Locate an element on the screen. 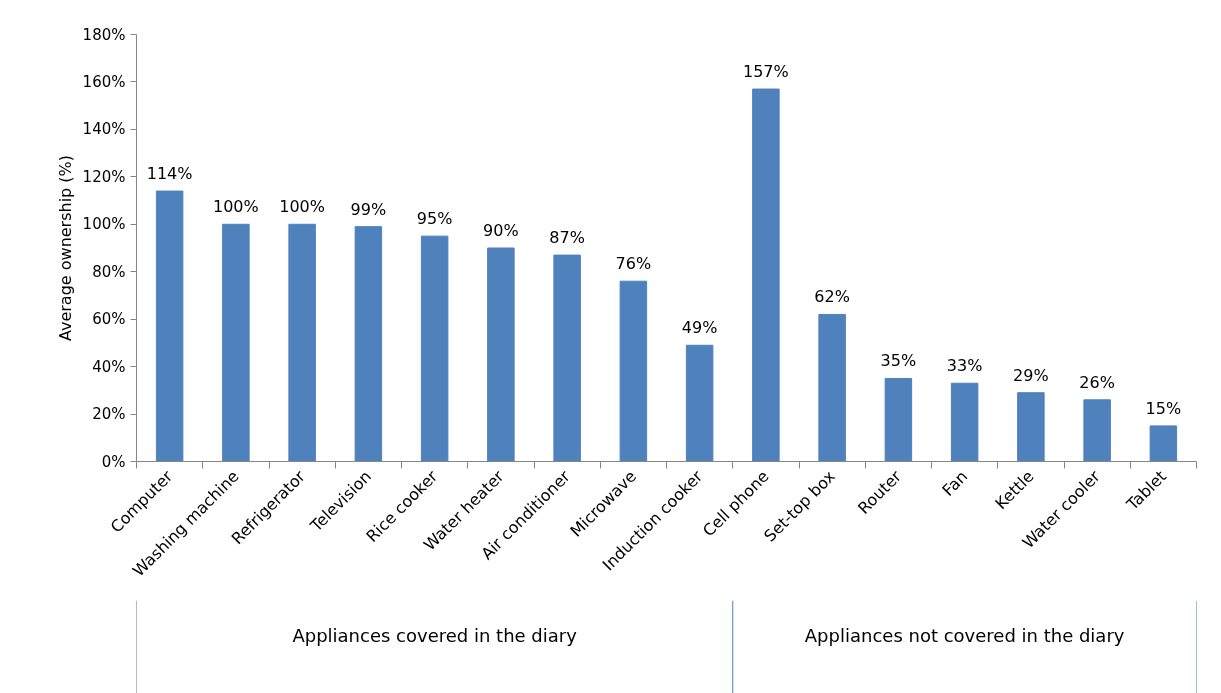 Image resolution: width=1221 pixels, height=693 pixels. data-label: 114% is located at coordinates (169, 174).